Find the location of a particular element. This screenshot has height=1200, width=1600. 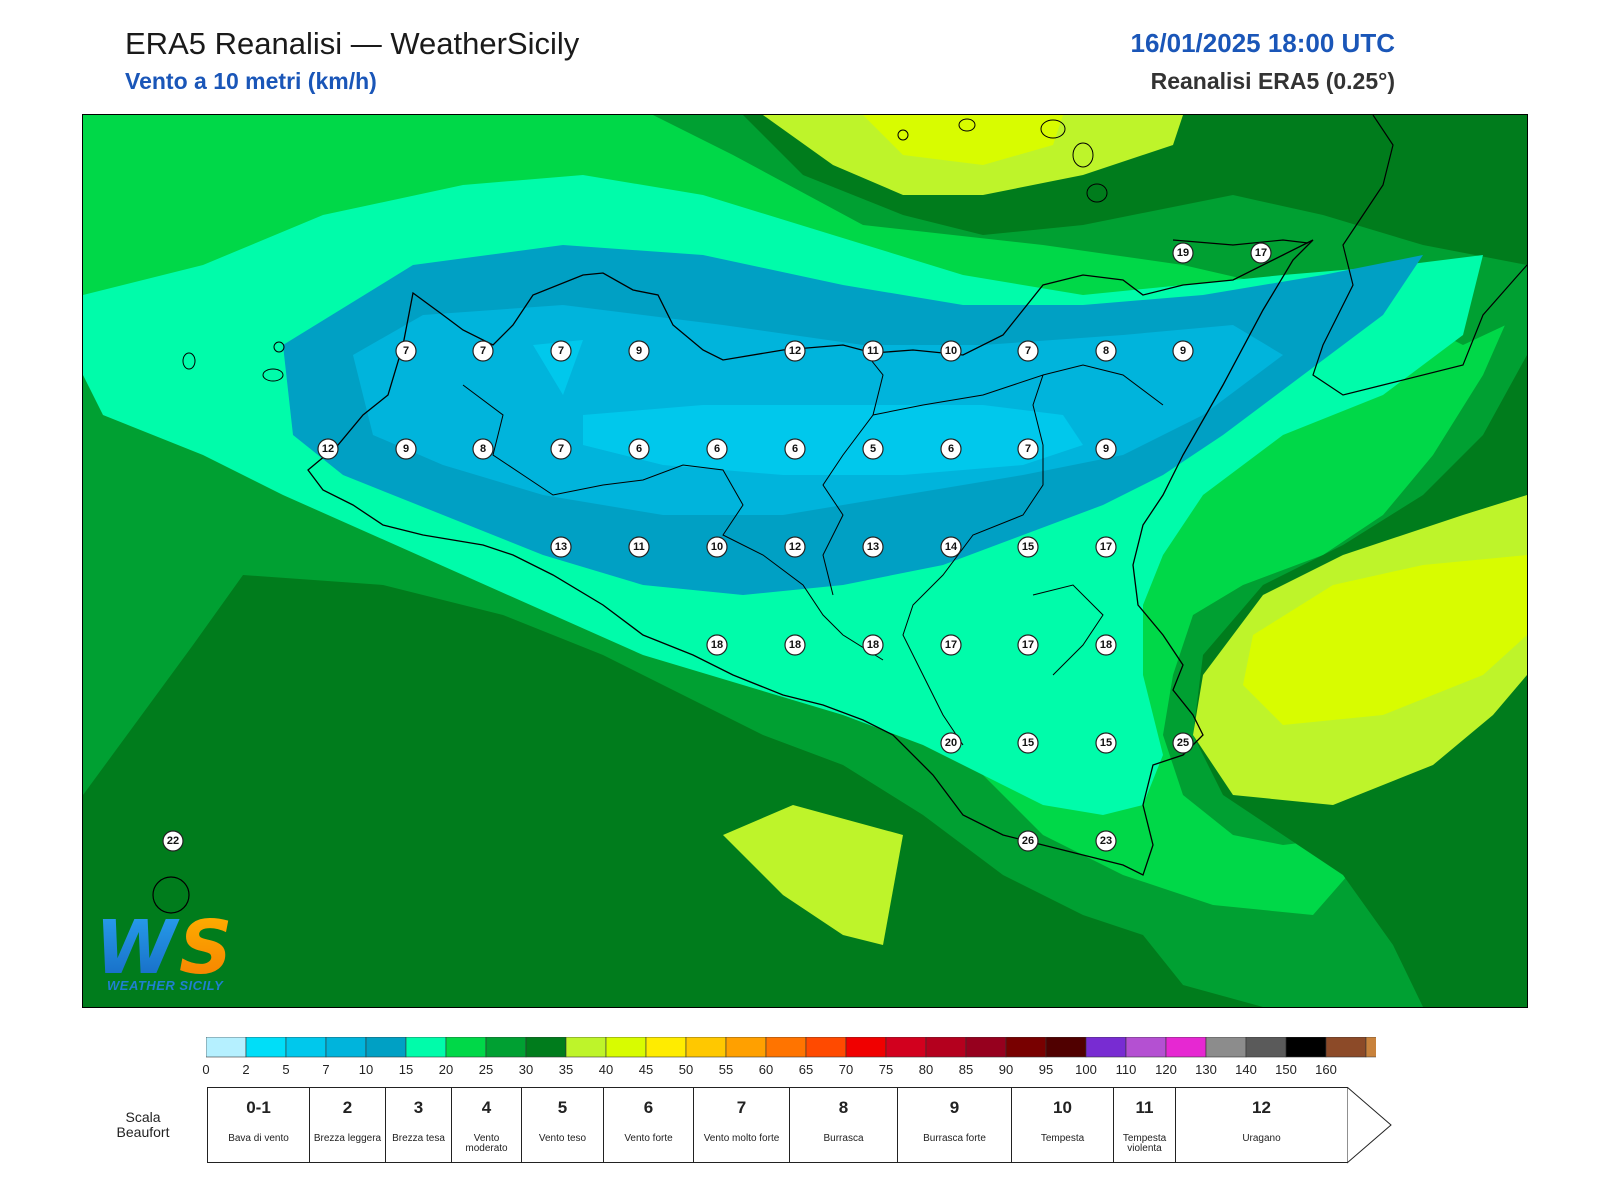

beaufort-description: Vento forte is located at coordinates (648, 1138).